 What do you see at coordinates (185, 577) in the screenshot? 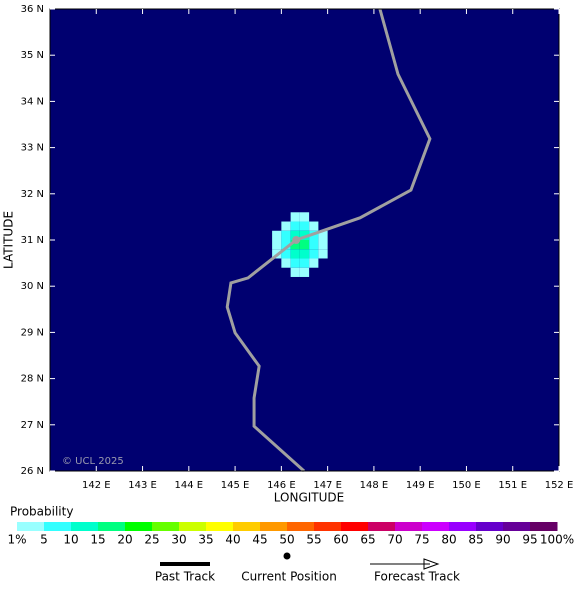
I see `legend-label: Past Track` at bounding box center [185, 577].